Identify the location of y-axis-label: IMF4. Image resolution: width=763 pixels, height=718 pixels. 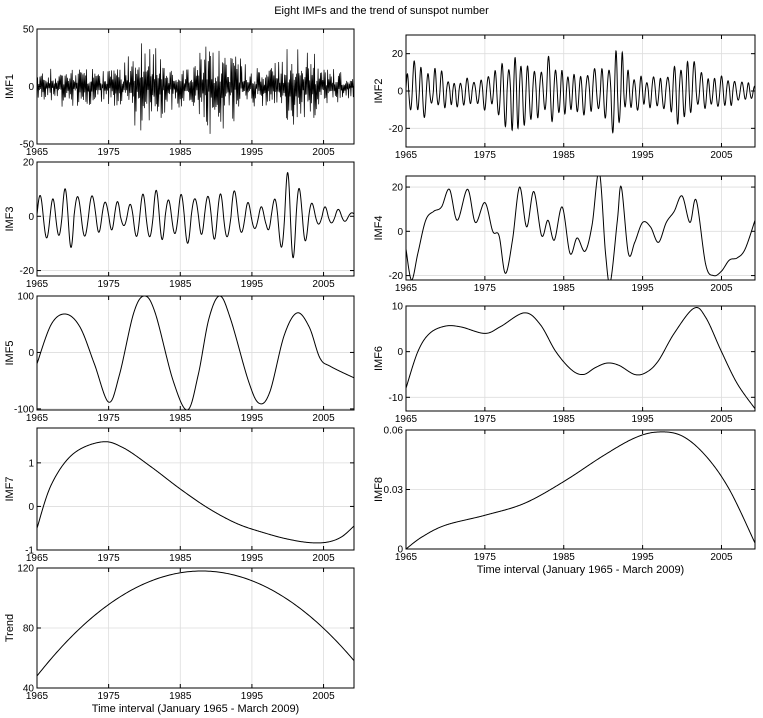
(379, 227).